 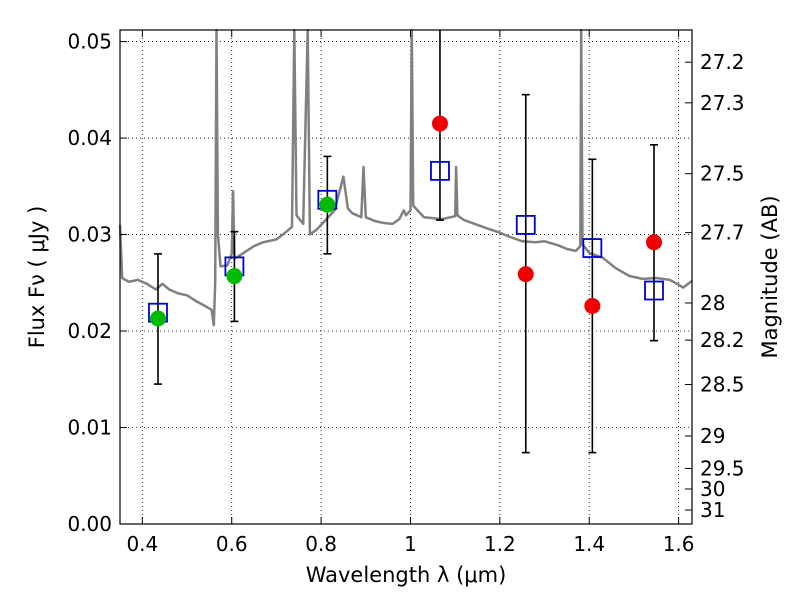 I want to click on y-tick-label: 0.01, so click(x=89, y=428).